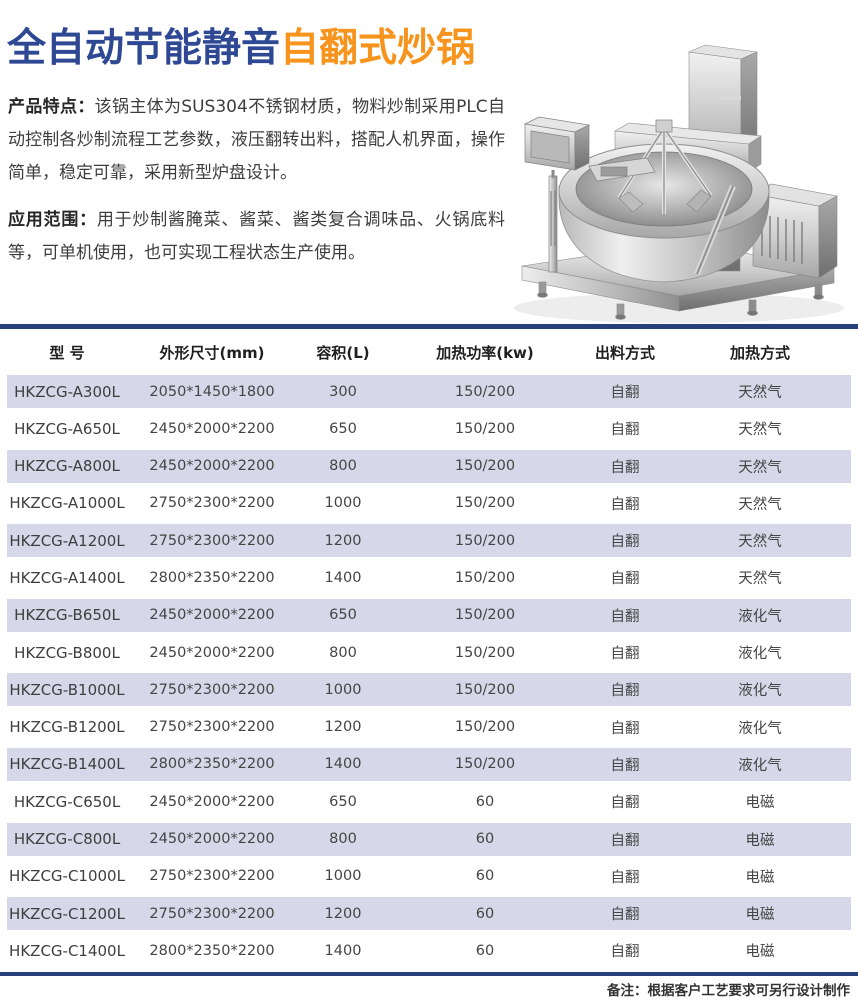  I want to click on table-row-band: HKZCG-A800L 2450*2000*2200 800 150/200 自翻 天然气, so click(429, 466).